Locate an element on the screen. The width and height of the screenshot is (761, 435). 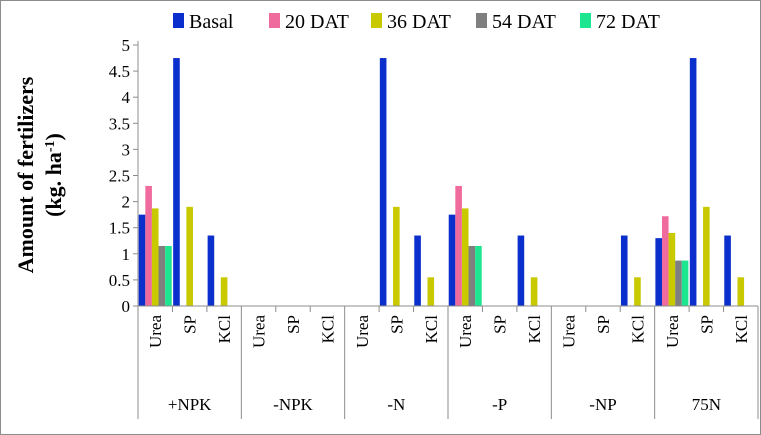
y-axis-unit: (kg. ha-1) is located at coordinates (53, 175).